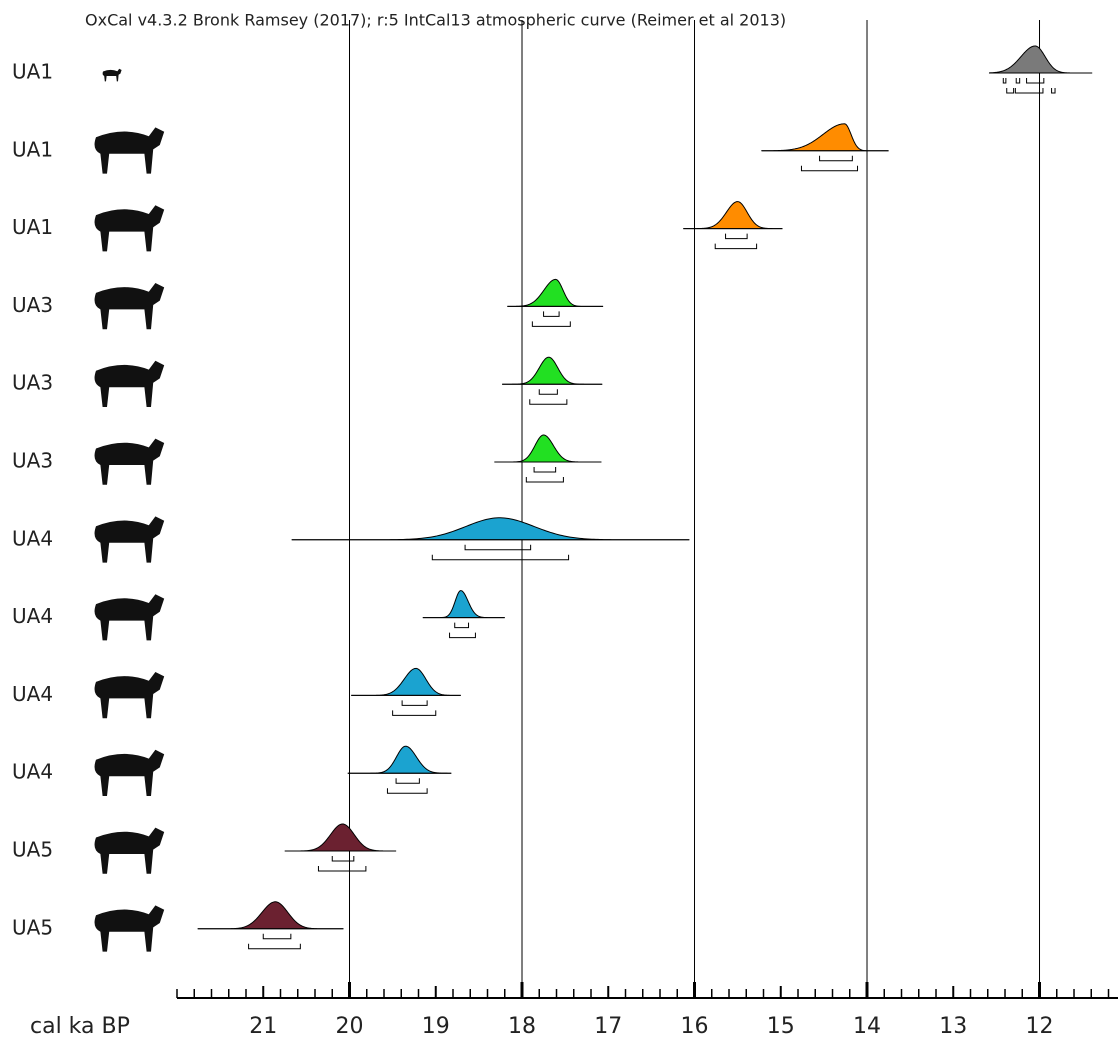 The image size is (1118, 1039). Describe the element at coordinates (953, 1026) in the screenshot. I see `x-tick-label: 13` at that location.